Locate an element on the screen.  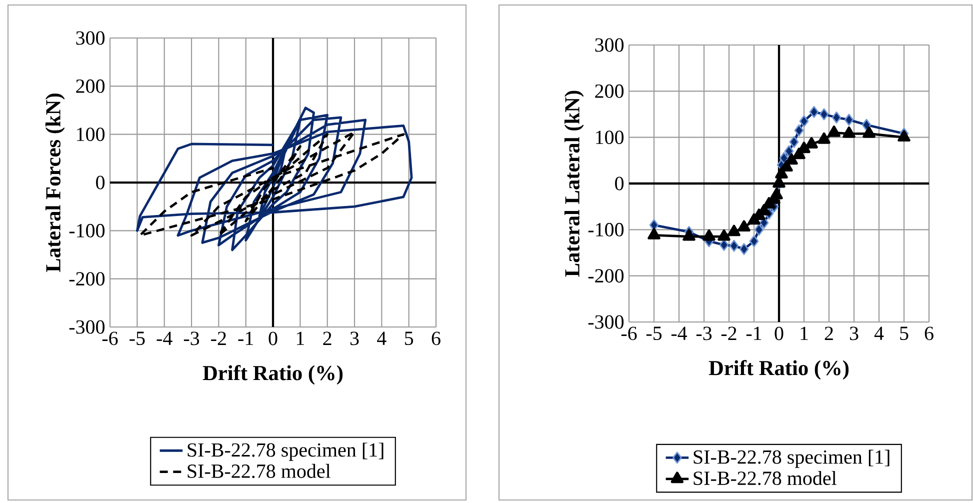
y-axis-title: Lateral Forces (kN) is located at coordinates (55, 183).